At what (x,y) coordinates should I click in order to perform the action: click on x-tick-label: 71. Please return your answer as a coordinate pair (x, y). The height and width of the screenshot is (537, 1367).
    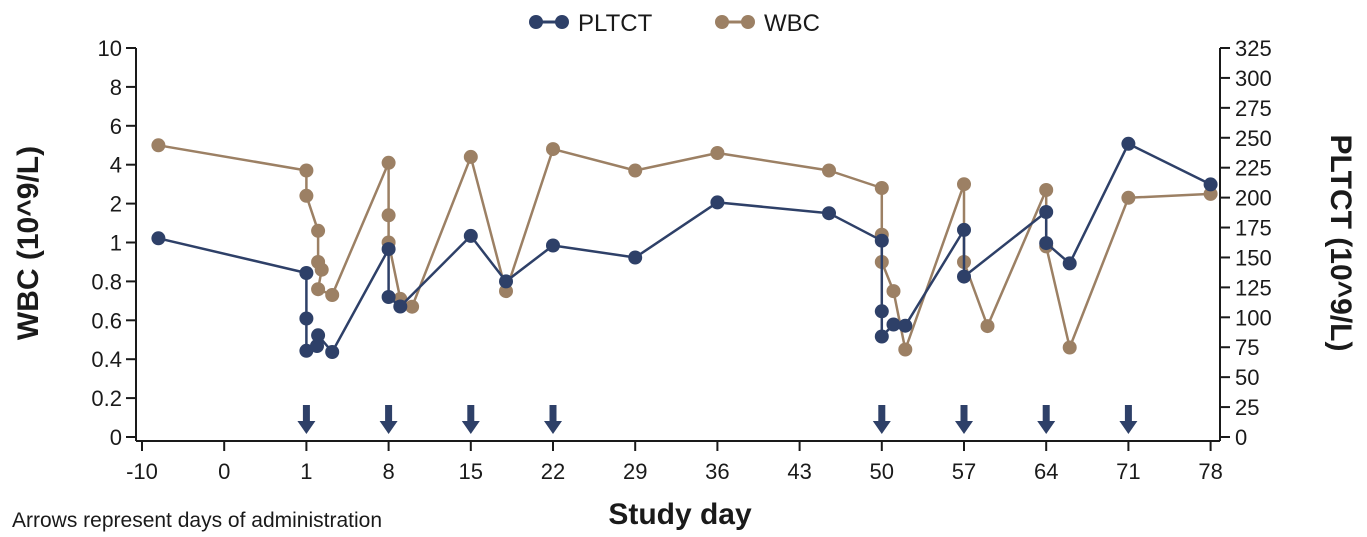
    Looking at the image, I should click on (1128, 471).